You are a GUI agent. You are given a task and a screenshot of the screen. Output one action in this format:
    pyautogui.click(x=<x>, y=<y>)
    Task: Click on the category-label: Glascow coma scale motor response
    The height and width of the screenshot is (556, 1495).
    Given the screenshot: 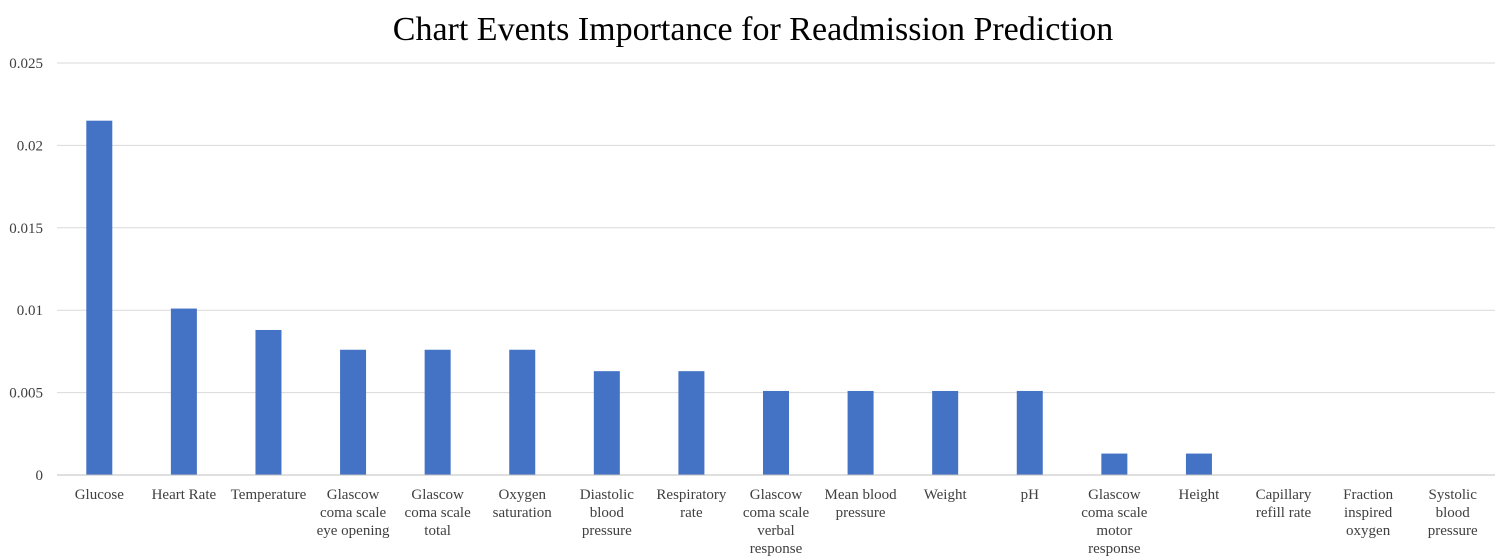 What is the action you would take?
    pyautogui.click(x=1114, y=521)
    